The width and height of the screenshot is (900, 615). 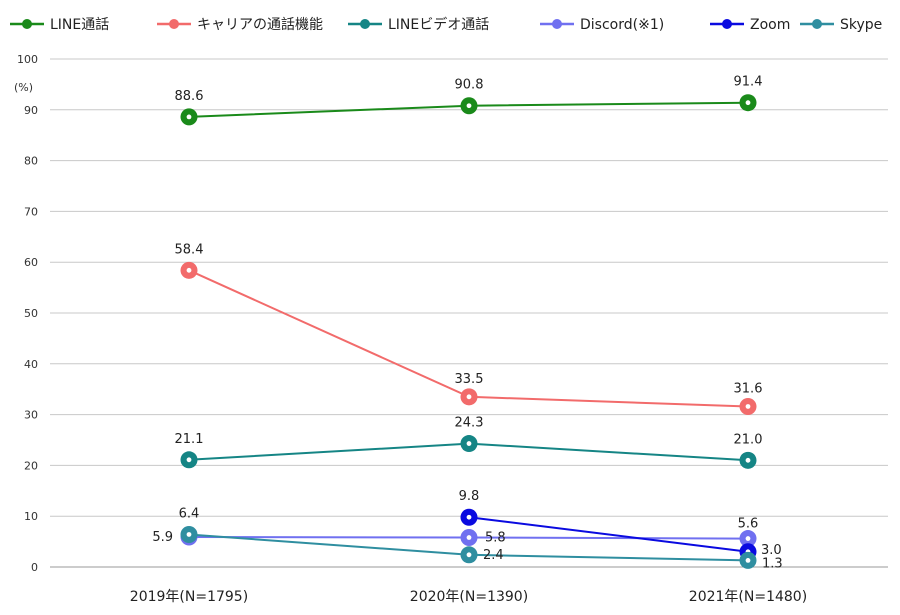 What do you see at coordinates (79, 24) in the screenshot?
I see `legend-label: LINE通話` at bounding box center [79, 24].